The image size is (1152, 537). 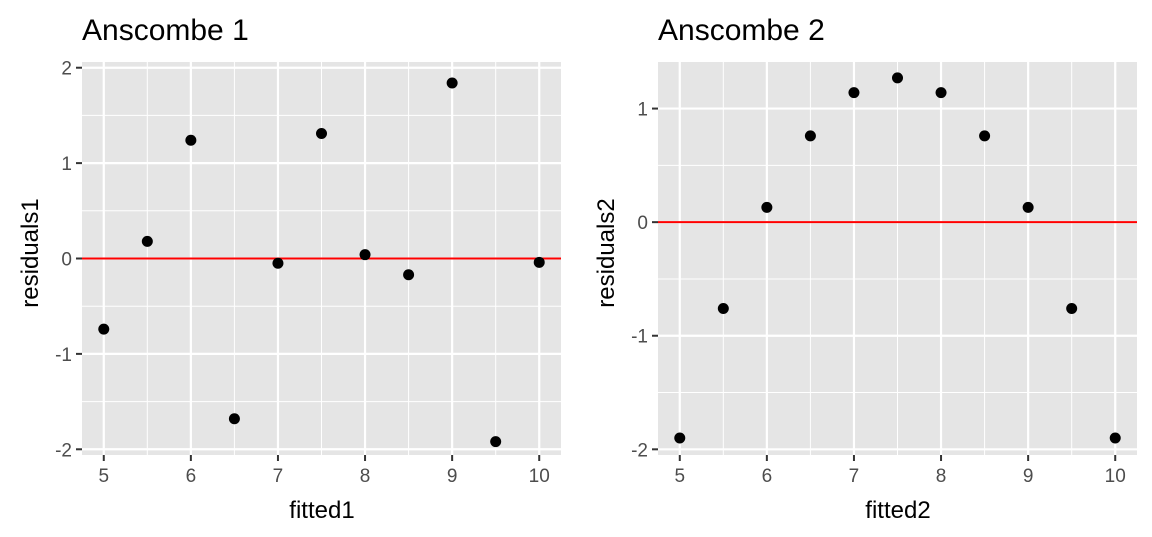 What do you see at coordinates (606, 252) in the screenshot?
I see `y-axis-title: residuals2` at bounding box center [606, 252].